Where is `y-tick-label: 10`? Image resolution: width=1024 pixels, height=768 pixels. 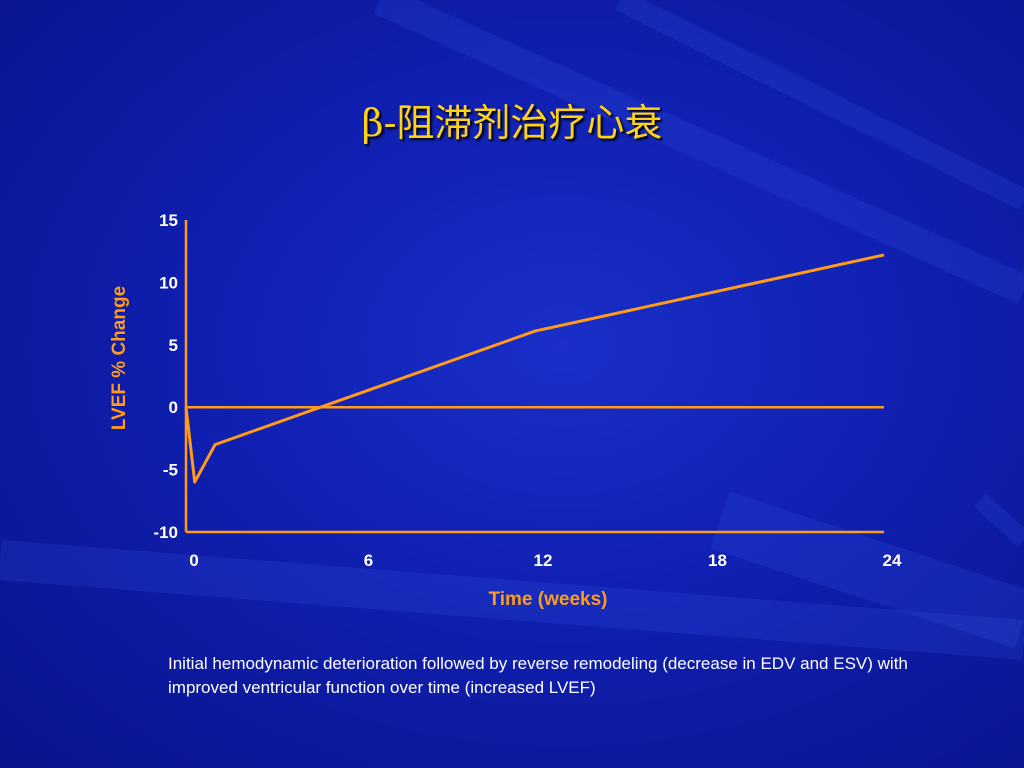 y-tick-label: 10 is located at coordinates (168, 282).